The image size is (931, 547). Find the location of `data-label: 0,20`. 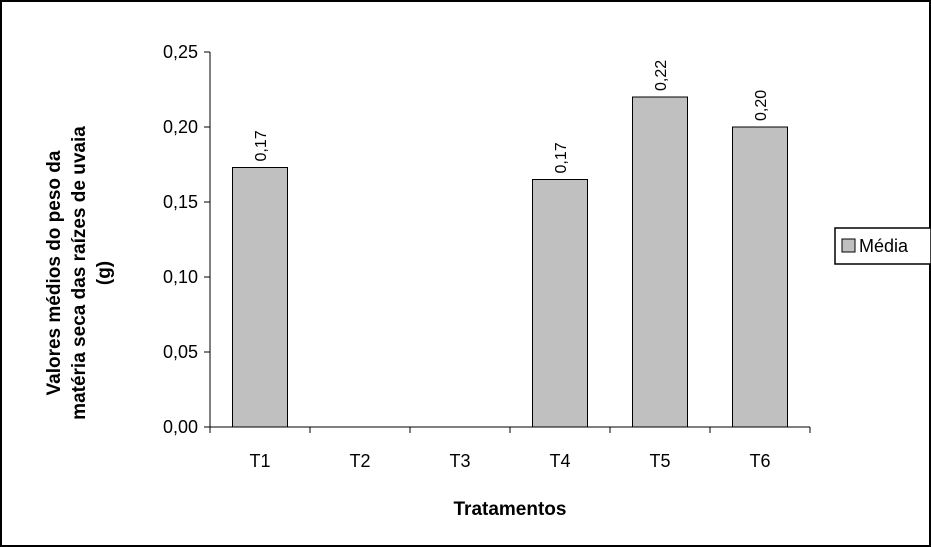

data-label: 0,20 is located at coordinates (761, 105).